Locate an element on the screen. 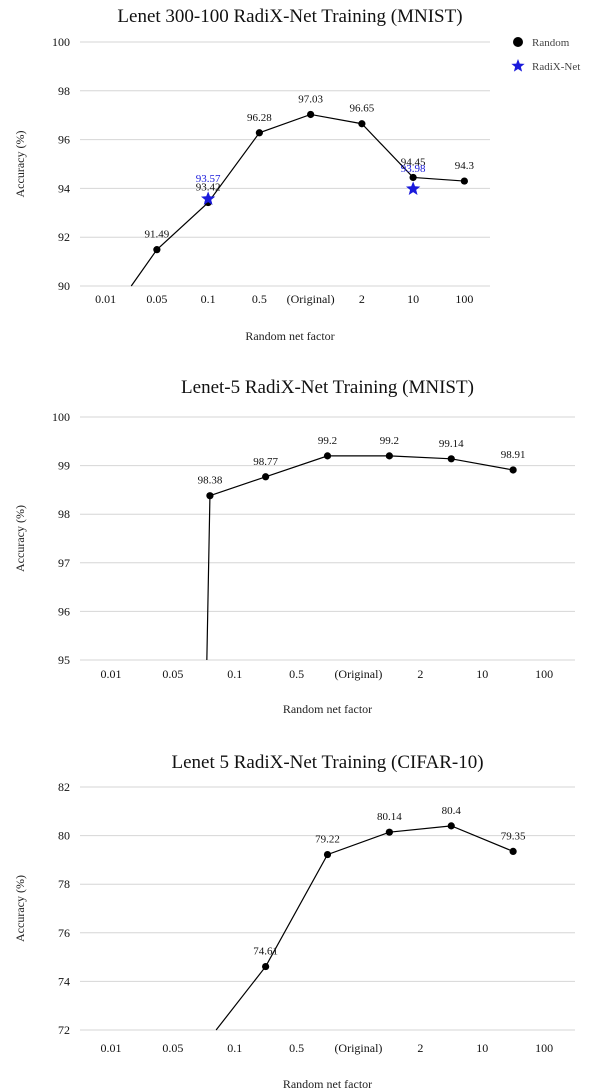 This screenshot has height=1091, width=594. legend-entry: RadiX-Net is located at coordinates (556, 67).